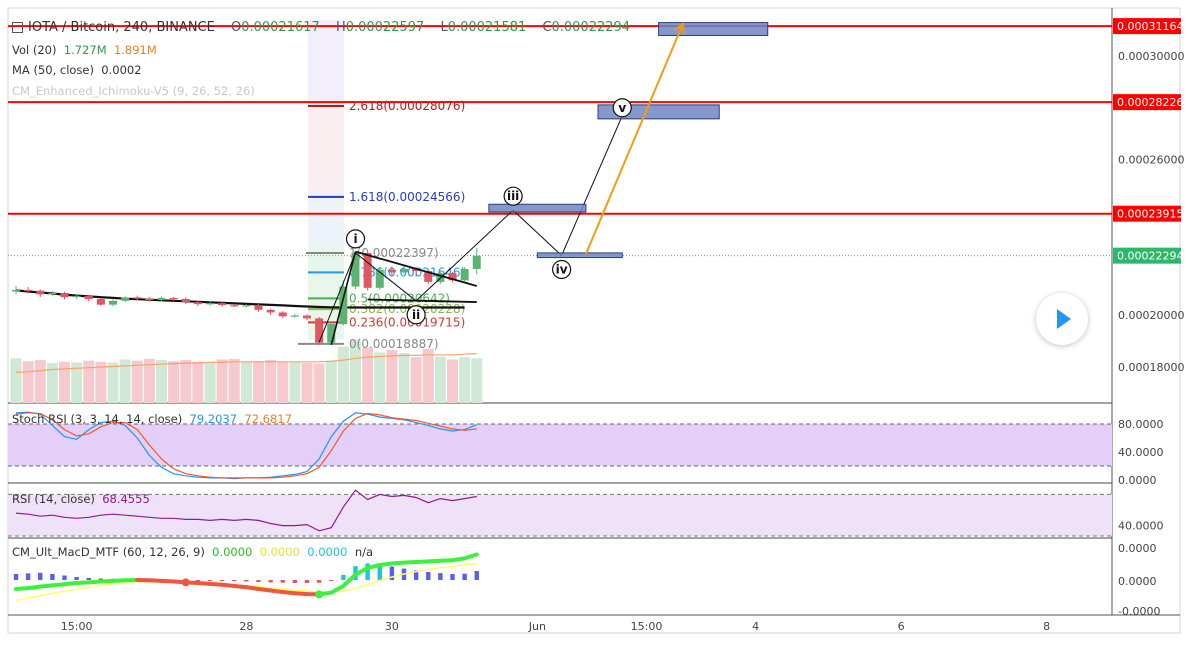 The height and width of the screenshot is (651, 1188). I want to click on fib-level-label: 1.618(0.00024566), so click(407, 197).